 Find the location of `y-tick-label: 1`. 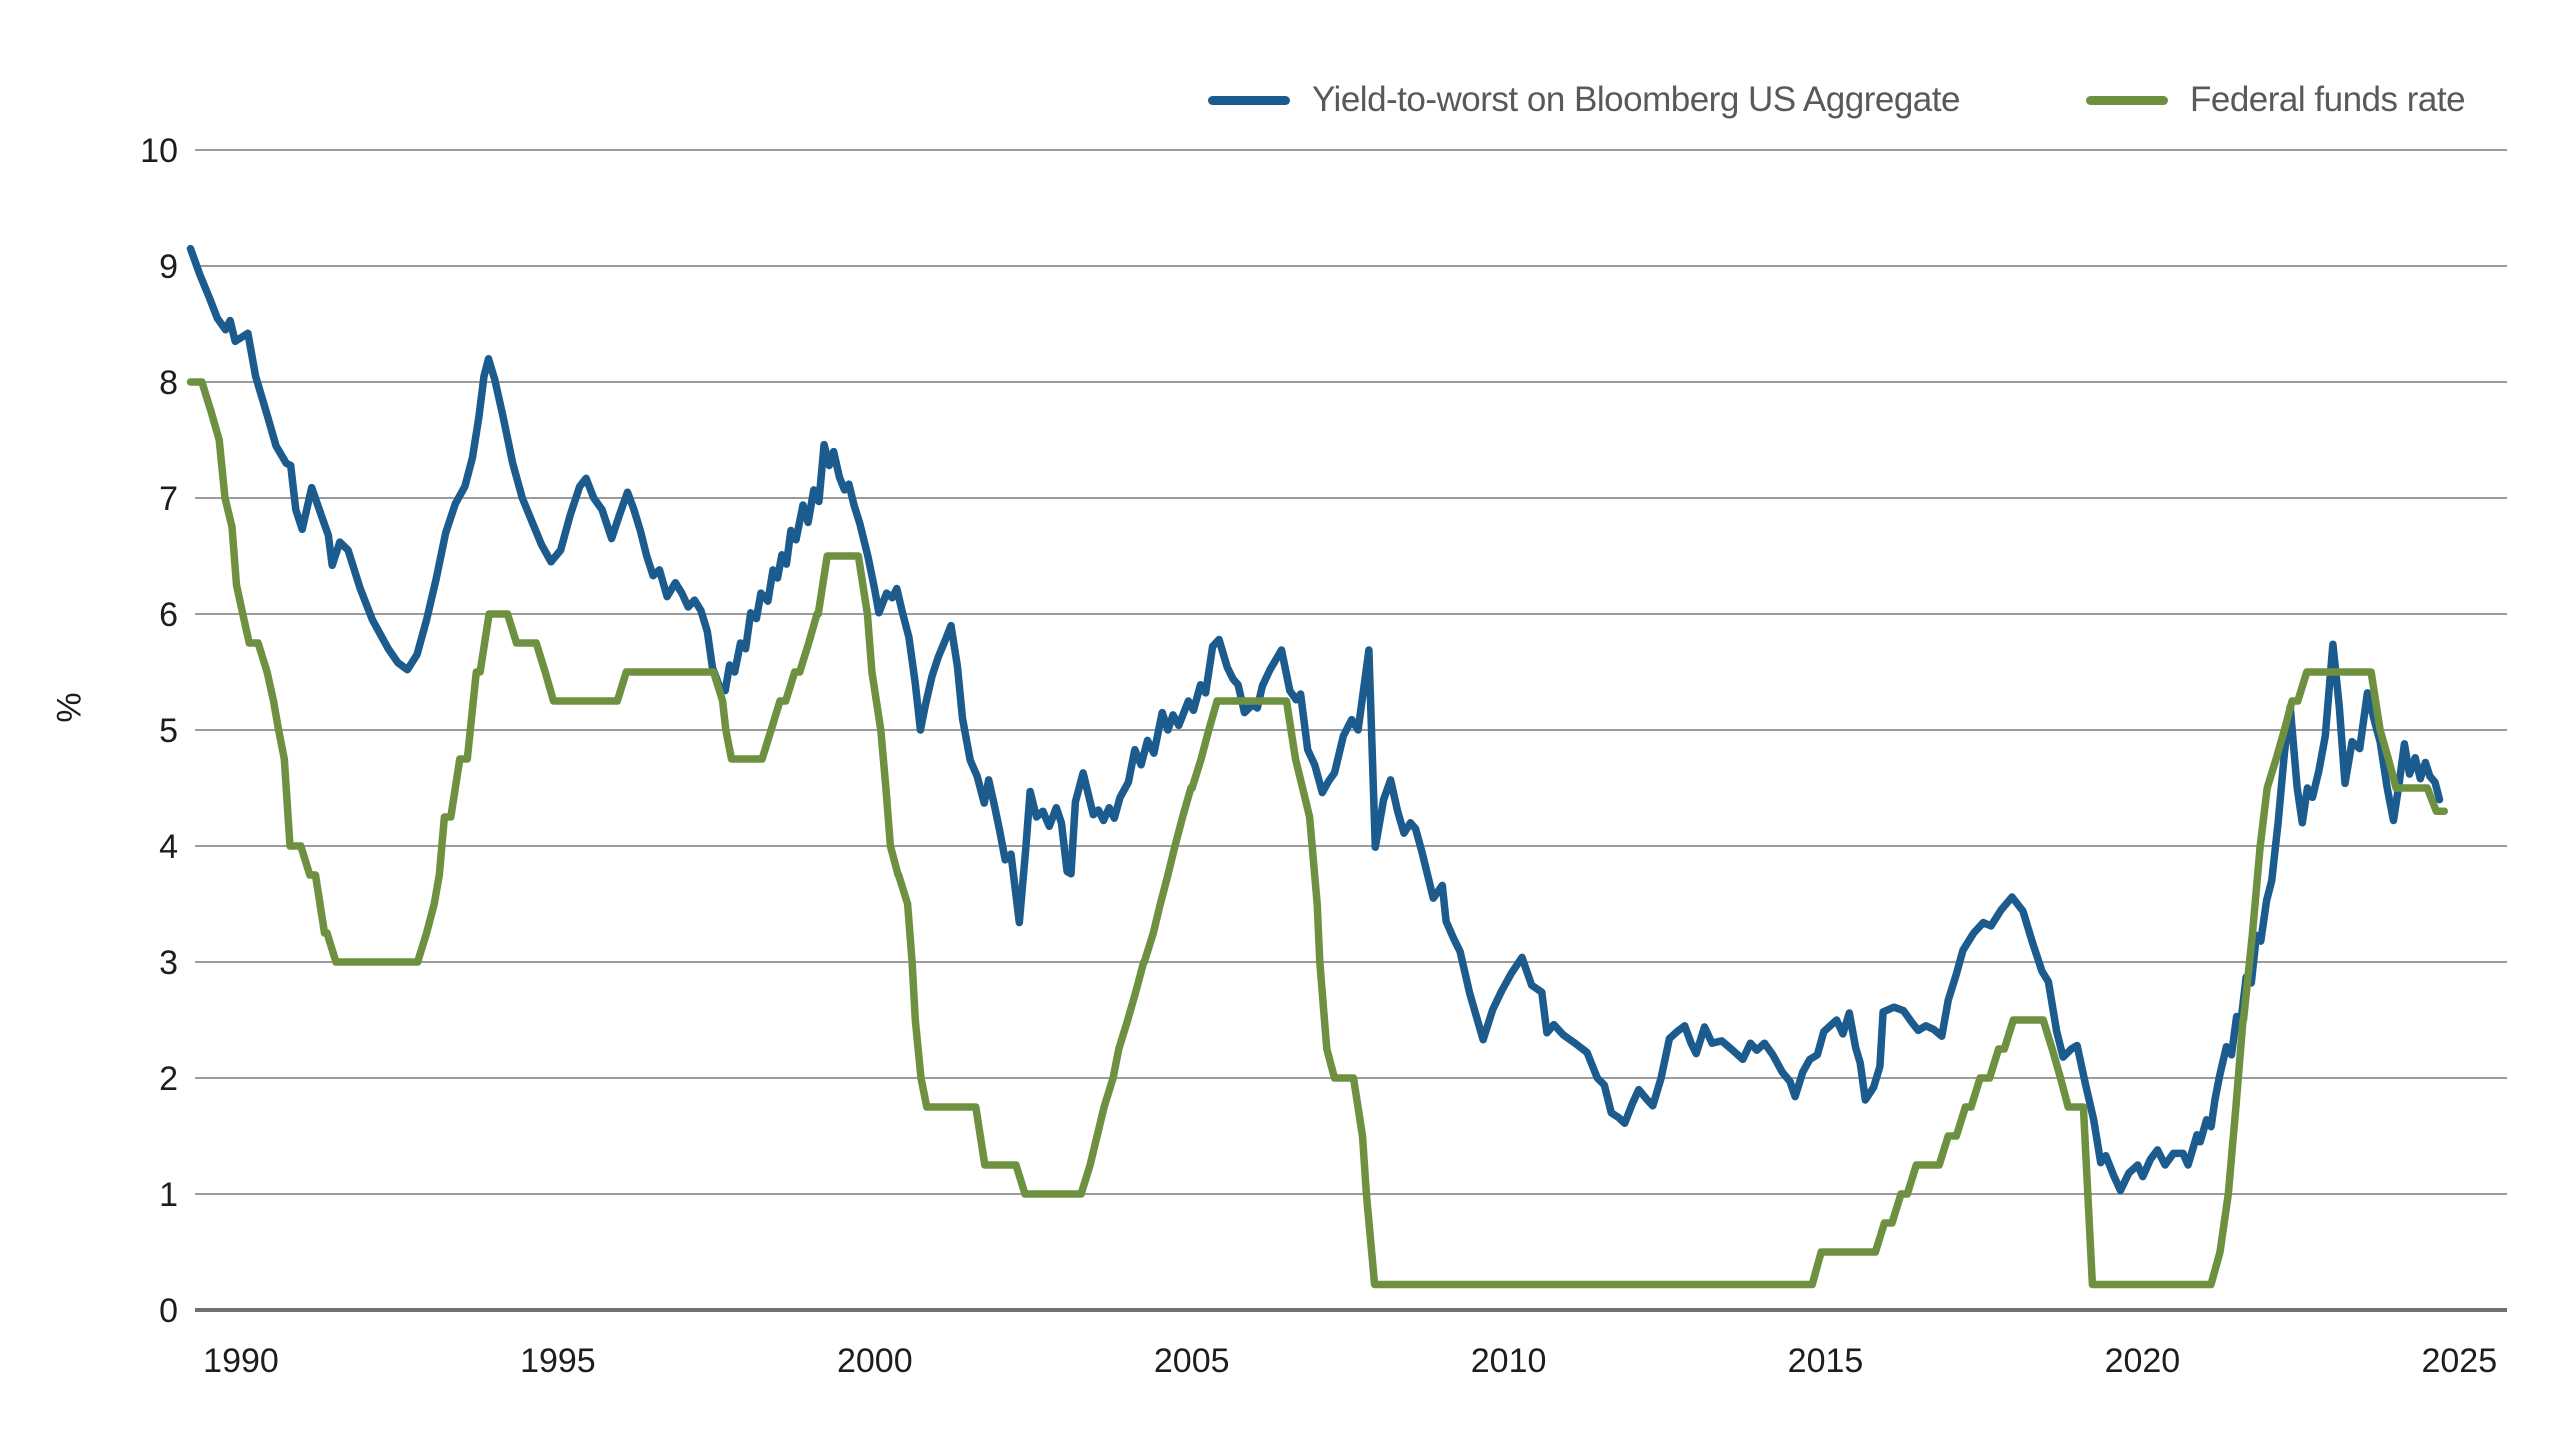

y-tick-label: 1 is located at coordinates (168, 1195).